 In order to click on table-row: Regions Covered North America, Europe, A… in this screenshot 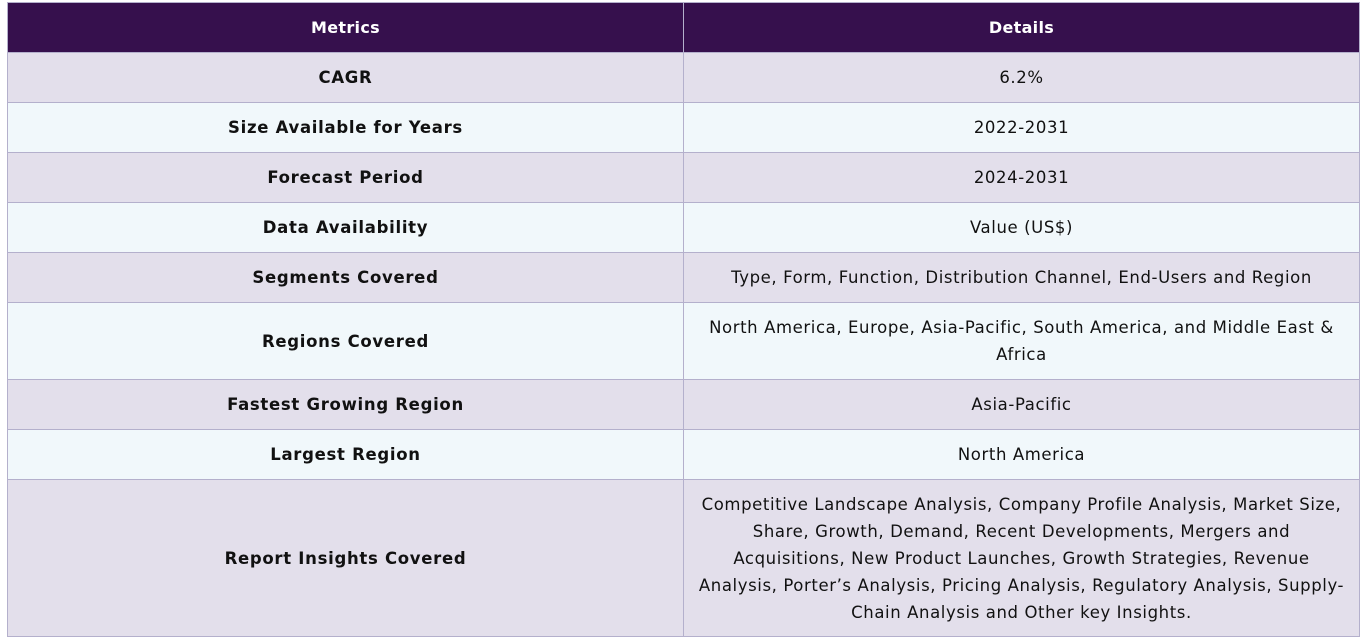, I will do `click(683, 341)`.